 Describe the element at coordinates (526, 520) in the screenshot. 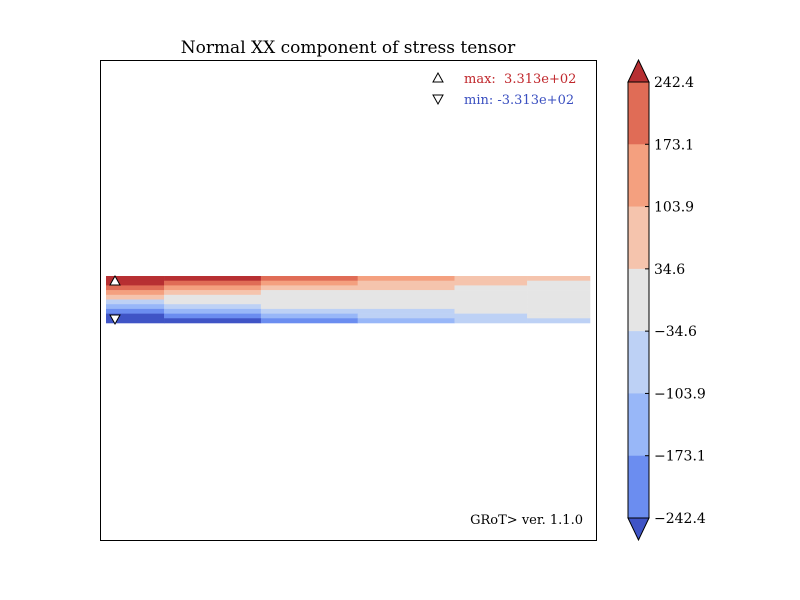

I see `version-label: GRoT> ver. 1.1.0` at that location.